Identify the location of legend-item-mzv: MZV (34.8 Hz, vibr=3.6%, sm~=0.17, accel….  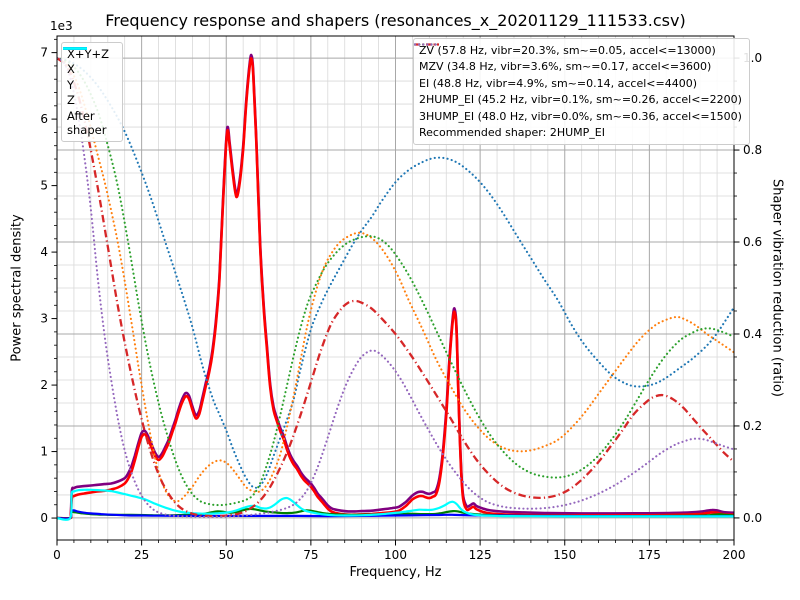
(578, 58).